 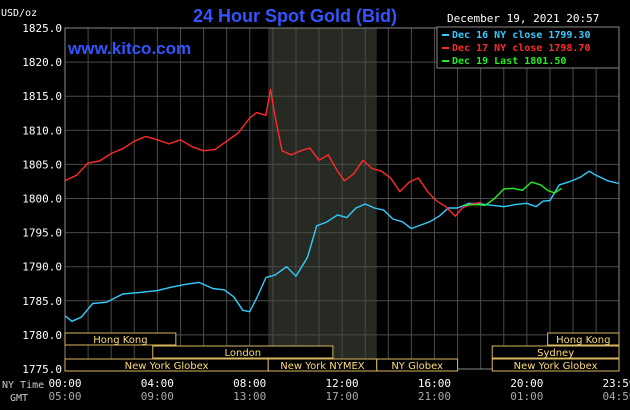 What do you see at coordinates (42, 62) in the screenshot?
I see `y-tick-label: 1820.0` at bounding box center [42, 62].